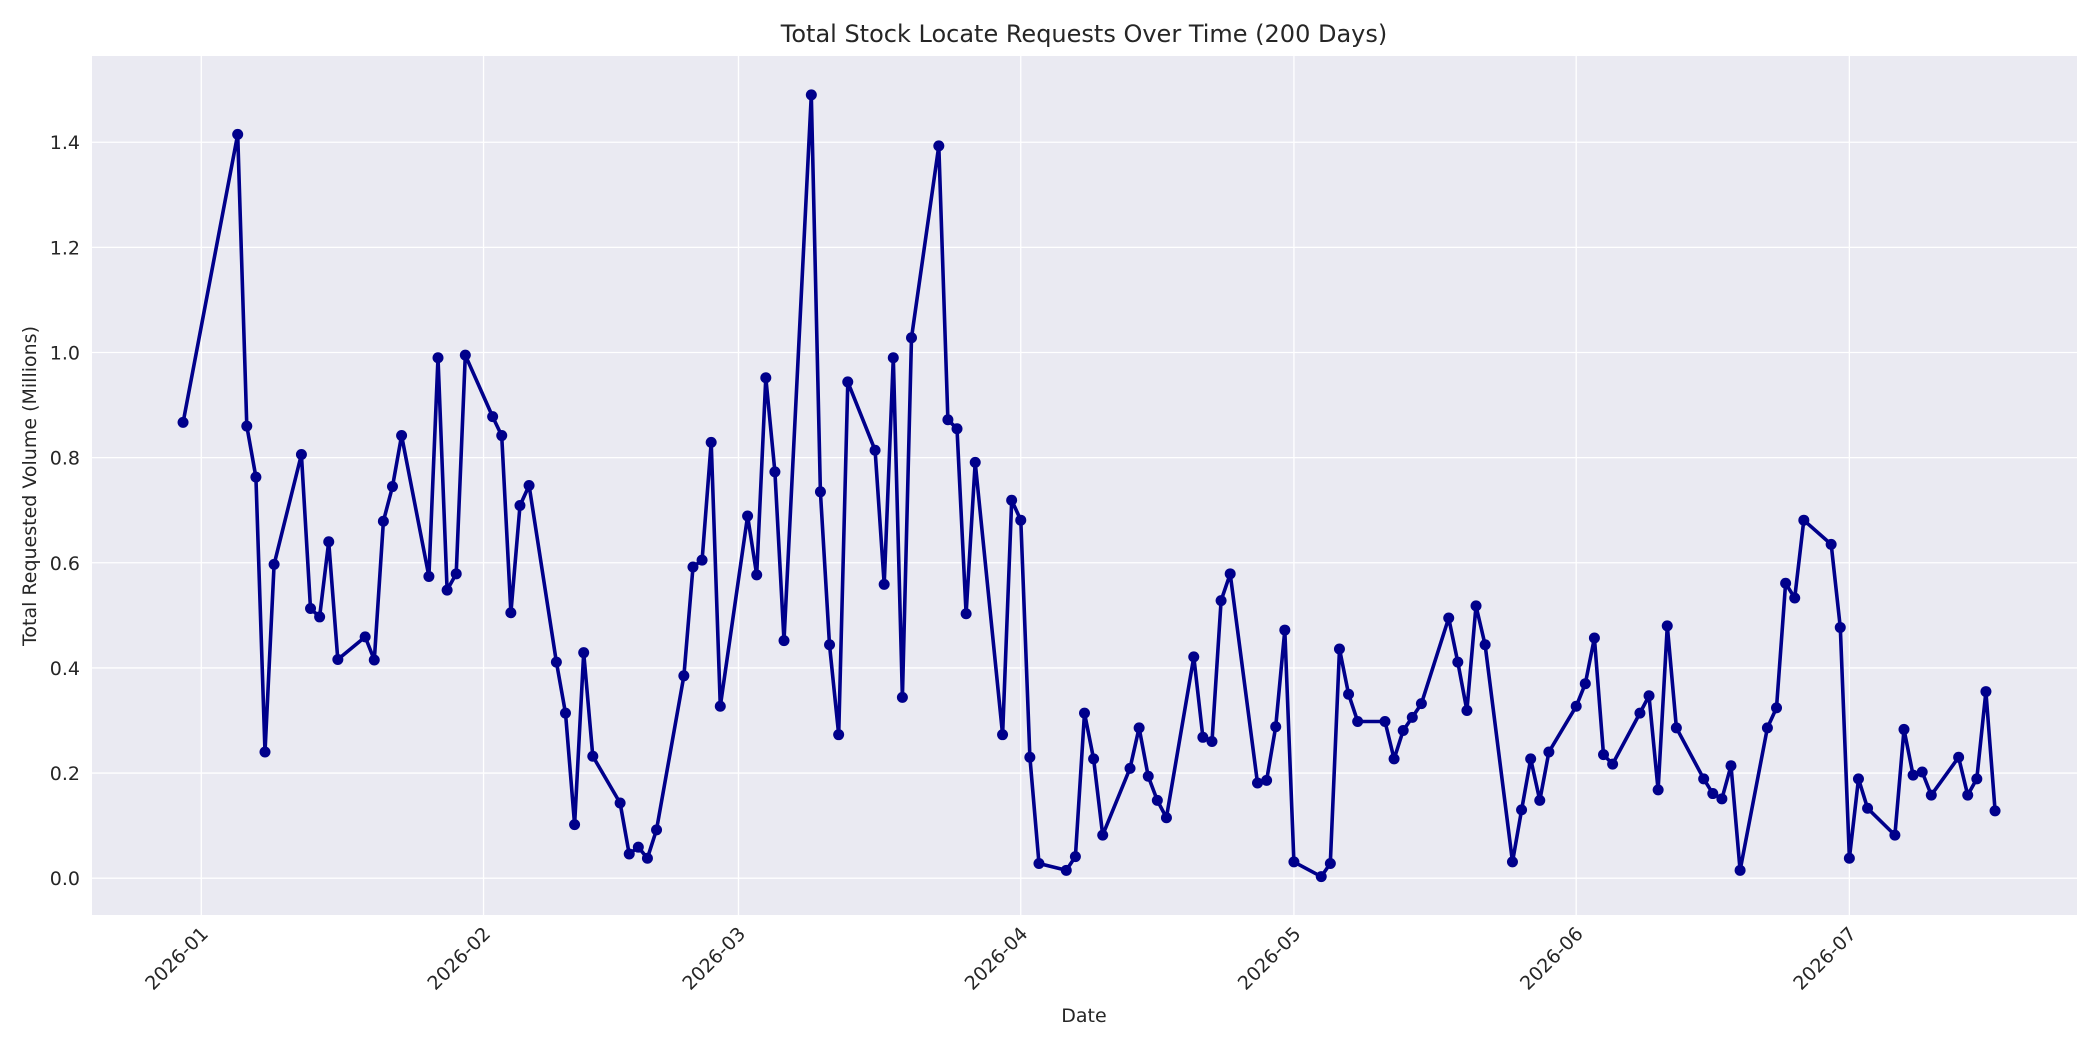 The height and width of the screenshot is (1050, 2100). What do you see at coordinates (65, 564) in the screenshot?
I see `y-tick-label: 0.6` at bounding box center [65, 564].